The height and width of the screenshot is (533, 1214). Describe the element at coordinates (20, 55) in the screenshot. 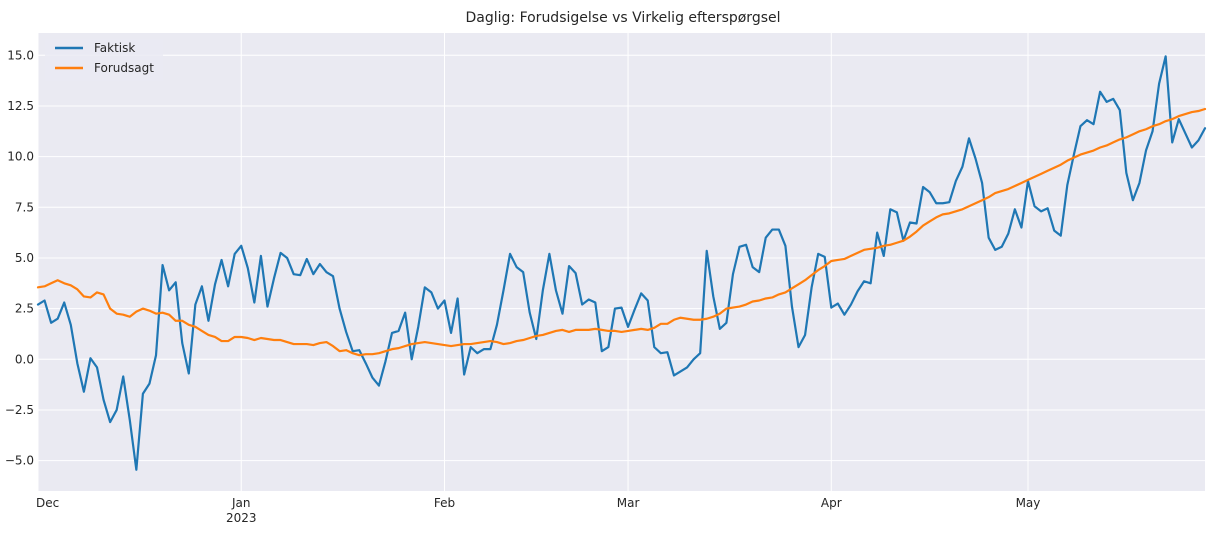

I see `y-tick-label: 15.0` at that location.